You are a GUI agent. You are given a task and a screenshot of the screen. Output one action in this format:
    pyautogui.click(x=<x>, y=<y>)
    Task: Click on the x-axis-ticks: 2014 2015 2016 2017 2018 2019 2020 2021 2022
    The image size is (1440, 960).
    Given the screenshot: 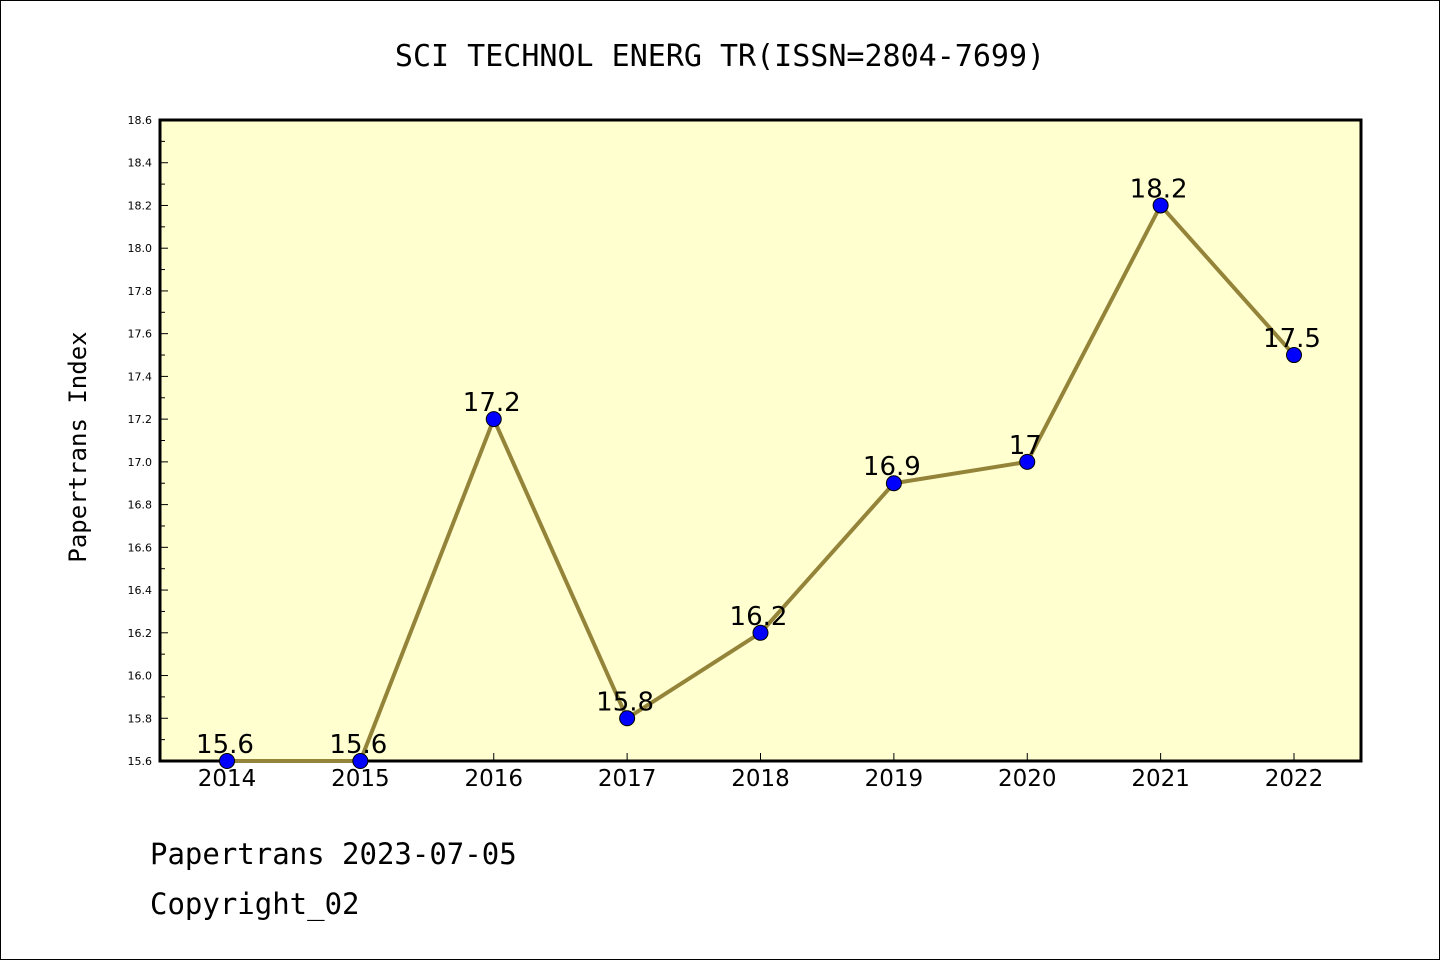 What is the action you would take?
    pyautogui.click(x=761, y=772)
    